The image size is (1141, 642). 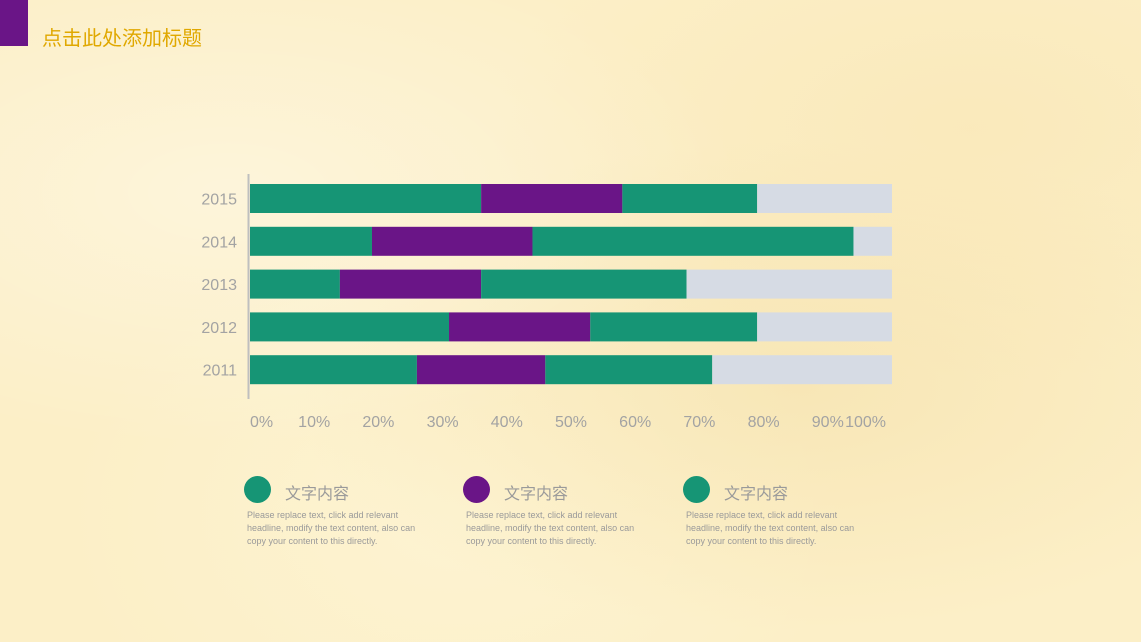 I want to click on y-tick-label: 2012, so click(x=219, y=328).